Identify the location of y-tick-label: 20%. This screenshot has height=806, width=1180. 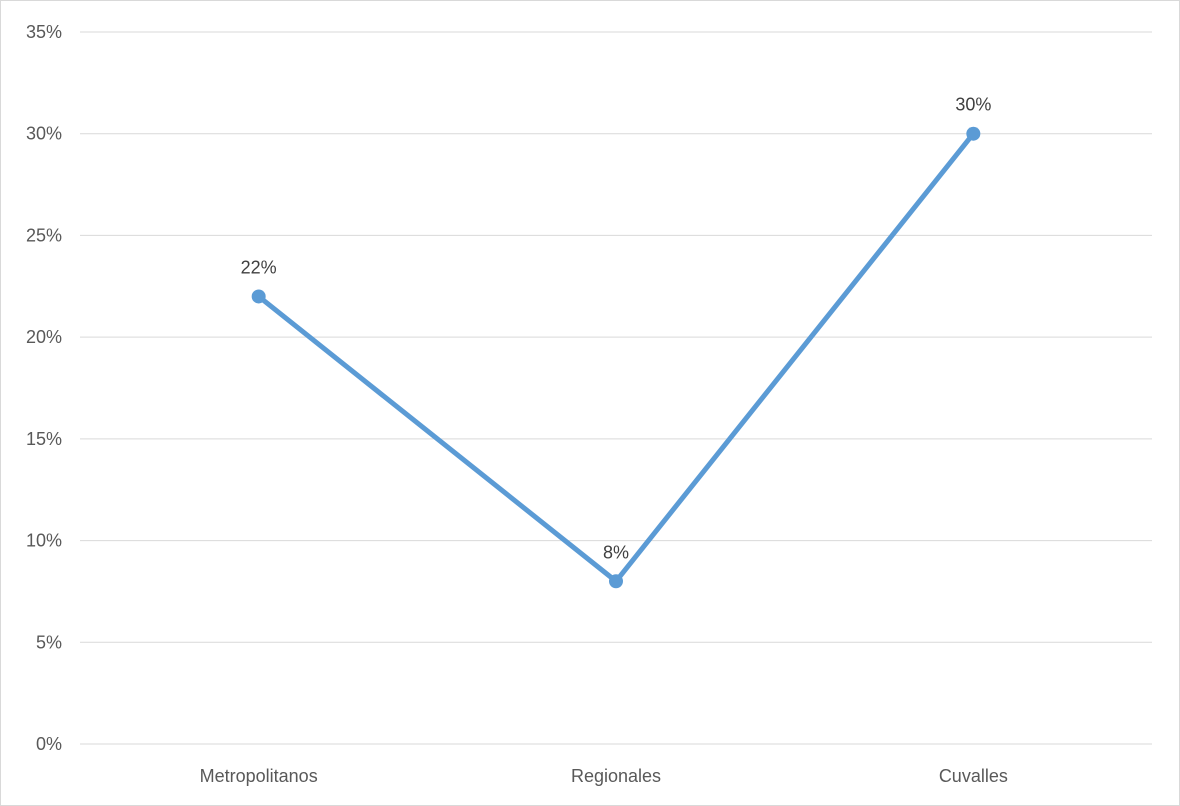
(44, 337).